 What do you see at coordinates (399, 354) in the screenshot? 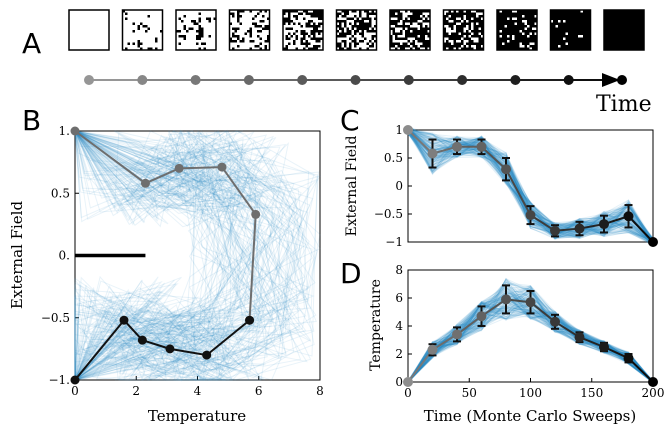
I see `panel-d-ytick-label: 2` at bounding box center [399, 354].